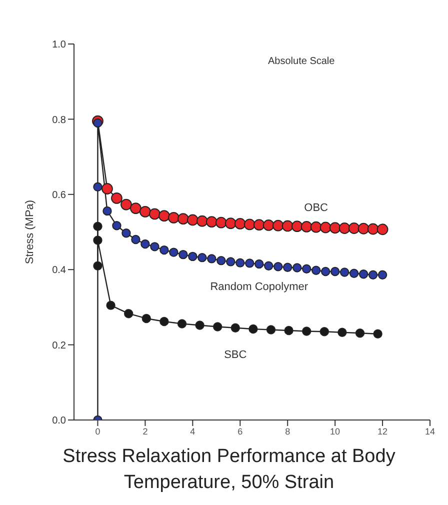 This screenshot has width=448, height=505. Describe the element at coordinates (59, 45) in the screenshot. I see `y-tick-label: 1.0` at that location.